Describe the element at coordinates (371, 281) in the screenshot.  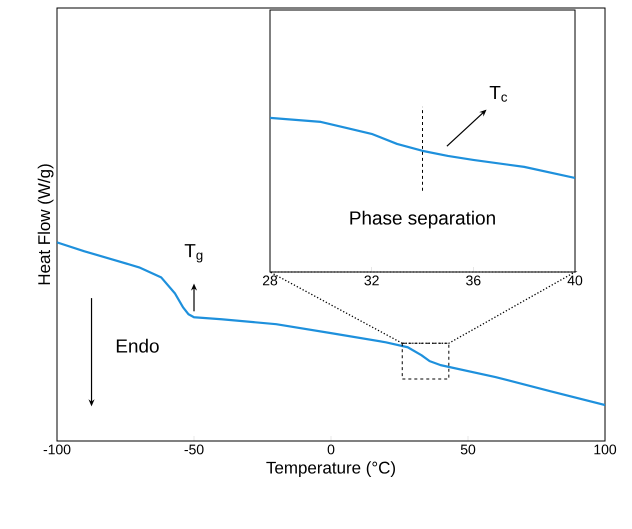
I see `x-tick-label: 32` at that location.